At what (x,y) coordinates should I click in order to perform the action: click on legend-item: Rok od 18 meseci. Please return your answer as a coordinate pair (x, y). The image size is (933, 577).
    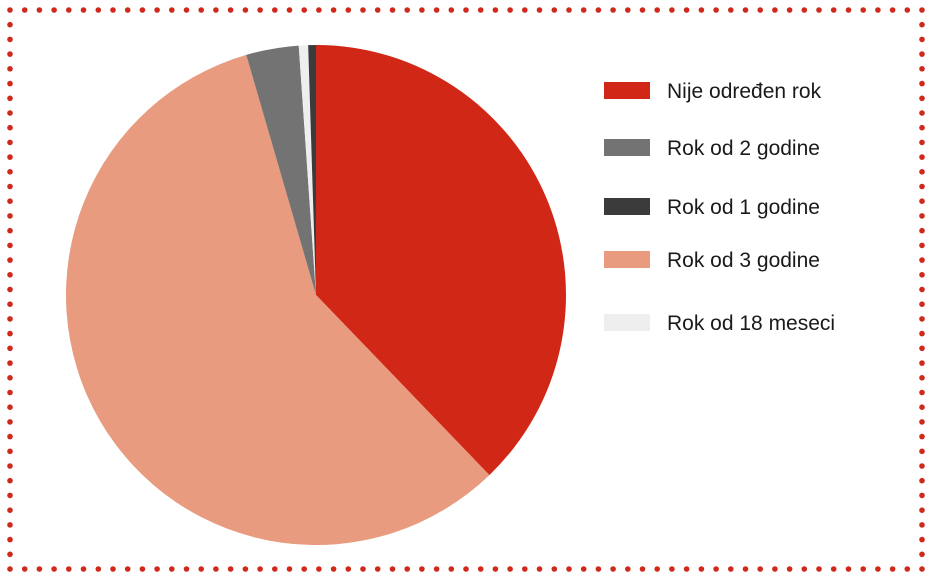
    Looking at the image, I should click on (719, 323).